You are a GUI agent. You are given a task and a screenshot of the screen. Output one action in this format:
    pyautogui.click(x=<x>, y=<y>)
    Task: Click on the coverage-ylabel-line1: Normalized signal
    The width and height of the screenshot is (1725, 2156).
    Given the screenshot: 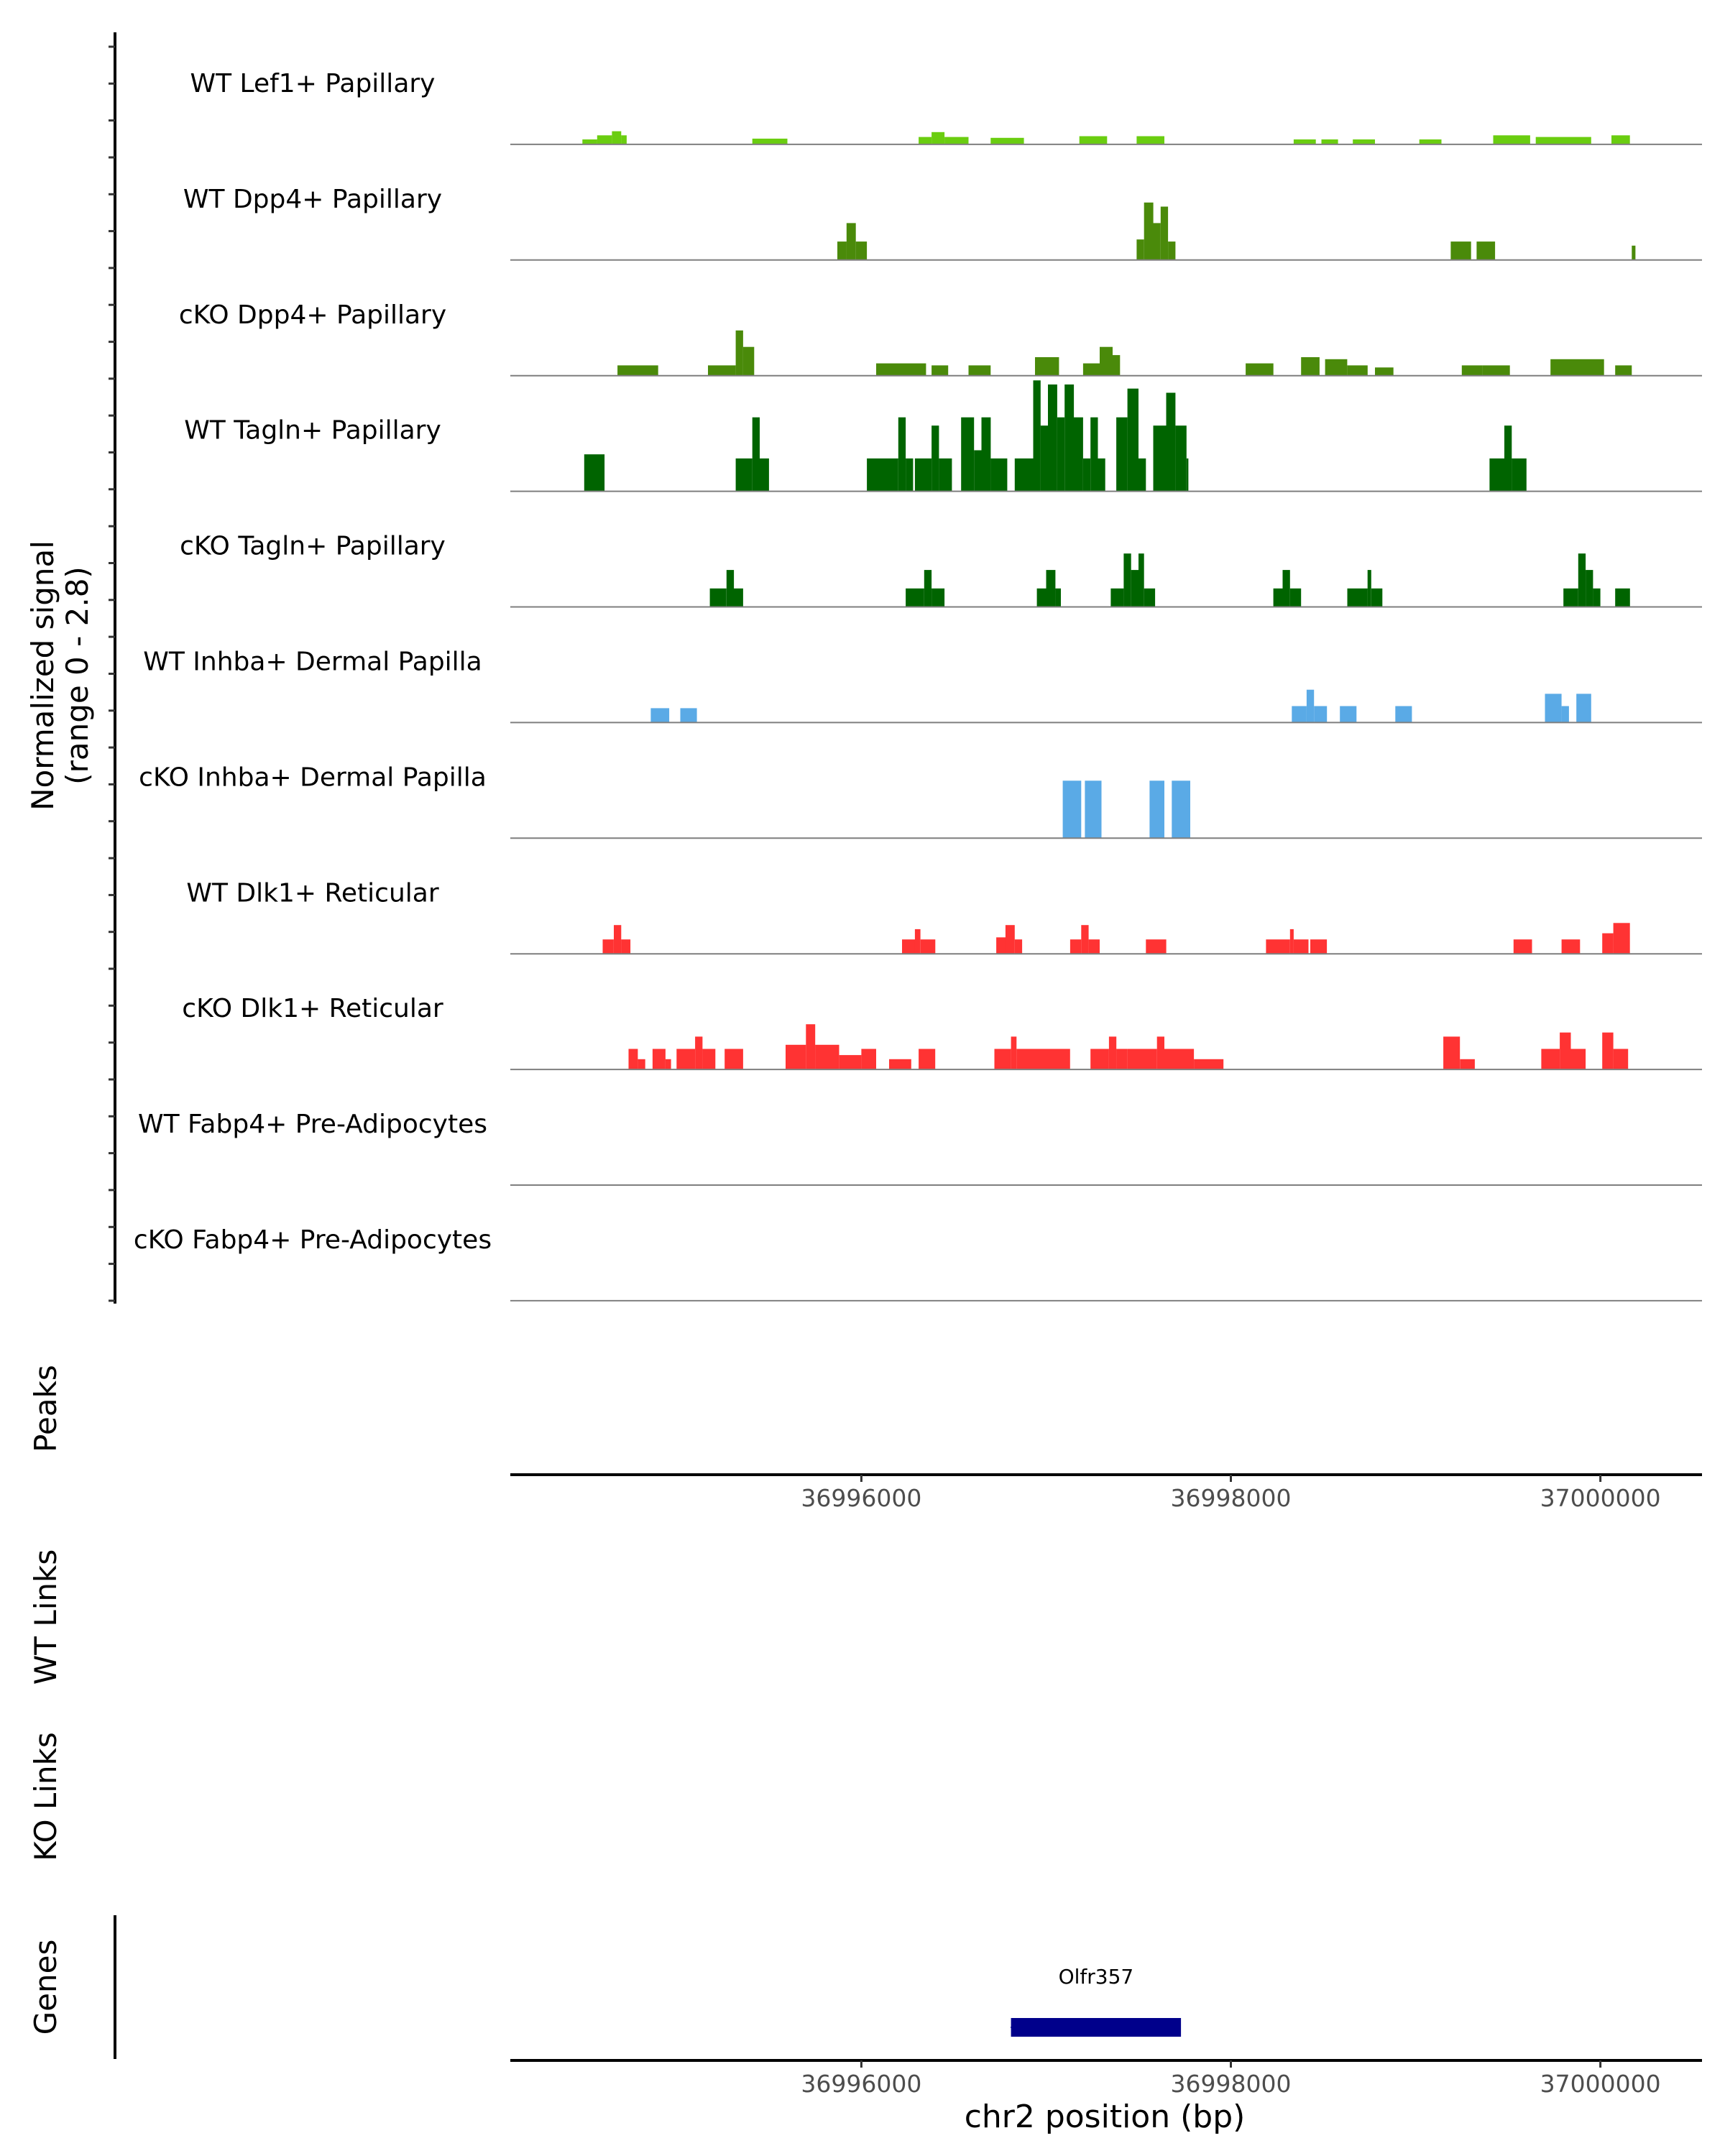 What is the action you would take?
    pyautogui.click(x=42, y=675)
    